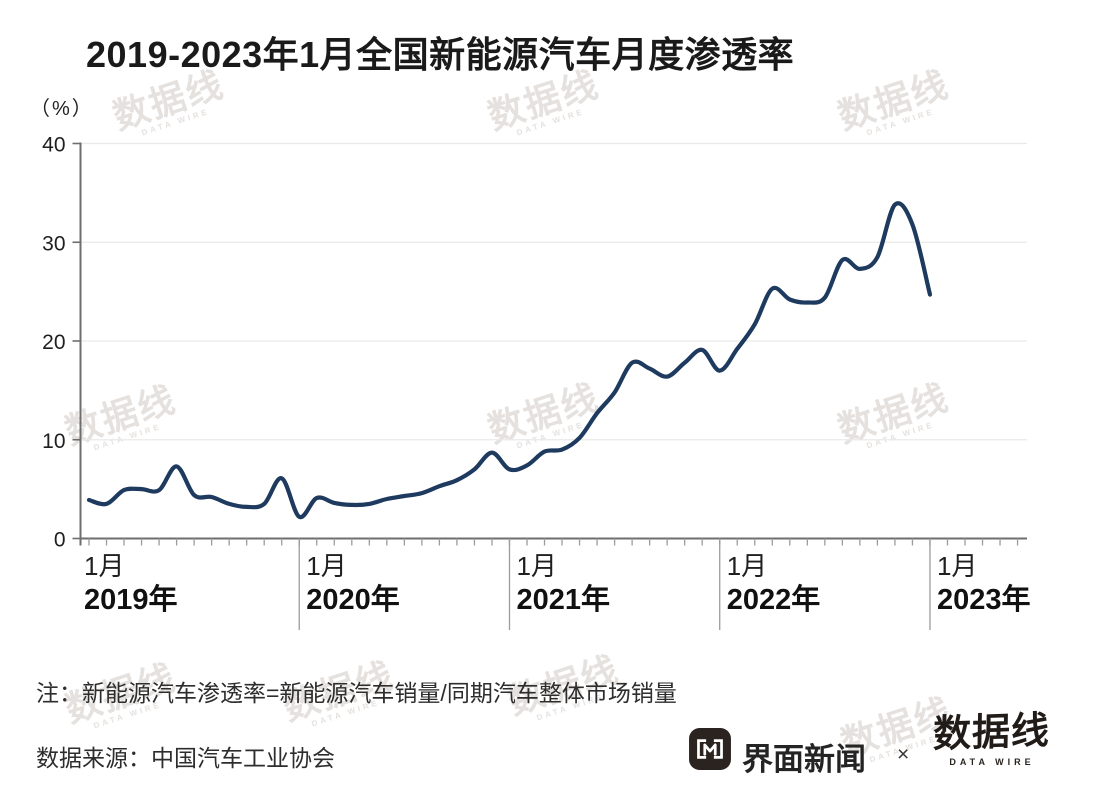 The width and height of the screenshot is (1108, 804). What do you see at coordinates (53, 441) in the screenshot?
I see `y-axis-tick-label: 10` at bounding box center [53, 441].